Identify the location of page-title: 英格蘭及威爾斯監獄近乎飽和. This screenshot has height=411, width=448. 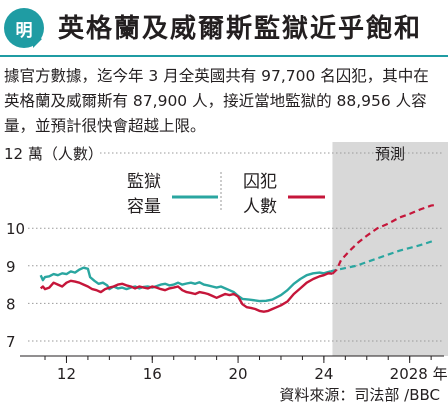
(240, 29).